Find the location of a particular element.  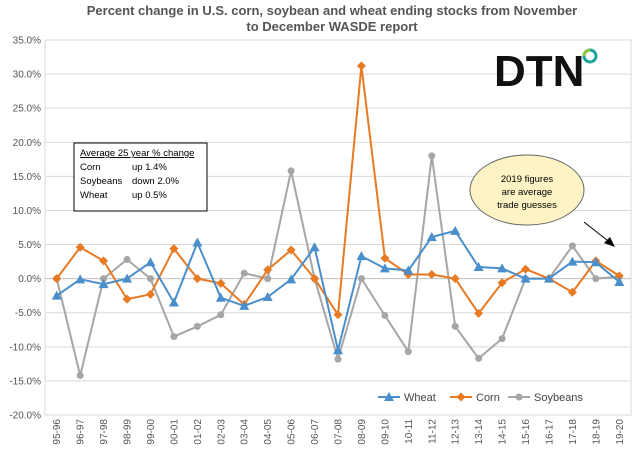

x-tick-label: 15-16 is located at coordinates (526, 432).